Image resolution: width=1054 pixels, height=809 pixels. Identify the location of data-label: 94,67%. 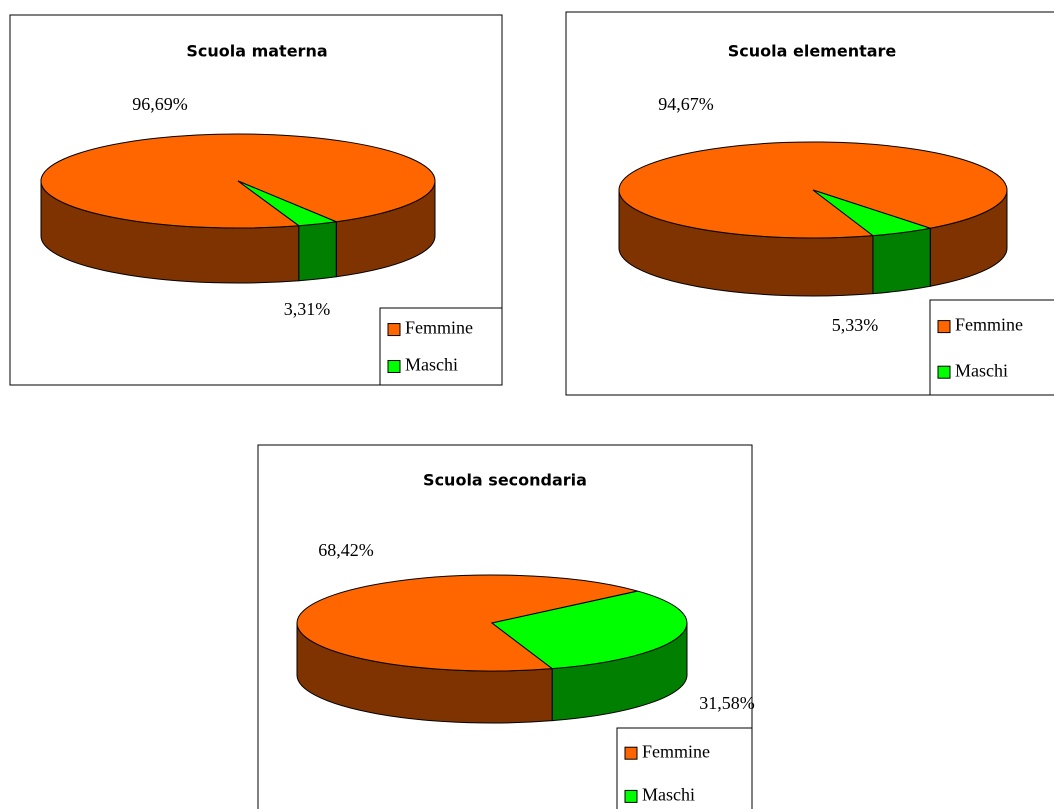
(686, 104).